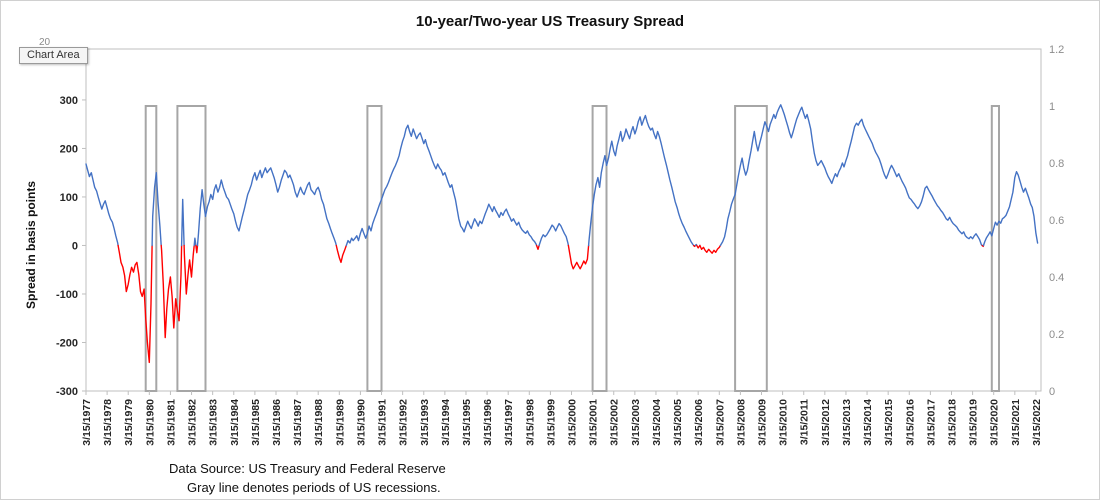  Describe the element at coordinates (868, 422) in the screenshot. I see `x-axis-tick-label: 3/15/2014` at that location.